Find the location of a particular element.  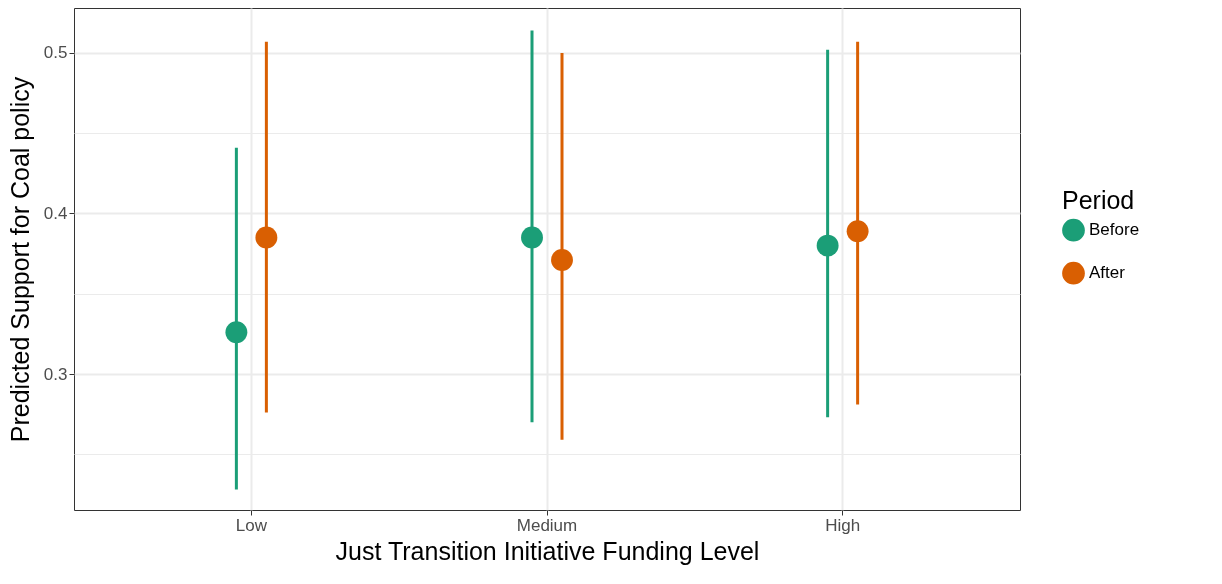

y-tick-label: 0.5 is located at coordinates (55, 53).